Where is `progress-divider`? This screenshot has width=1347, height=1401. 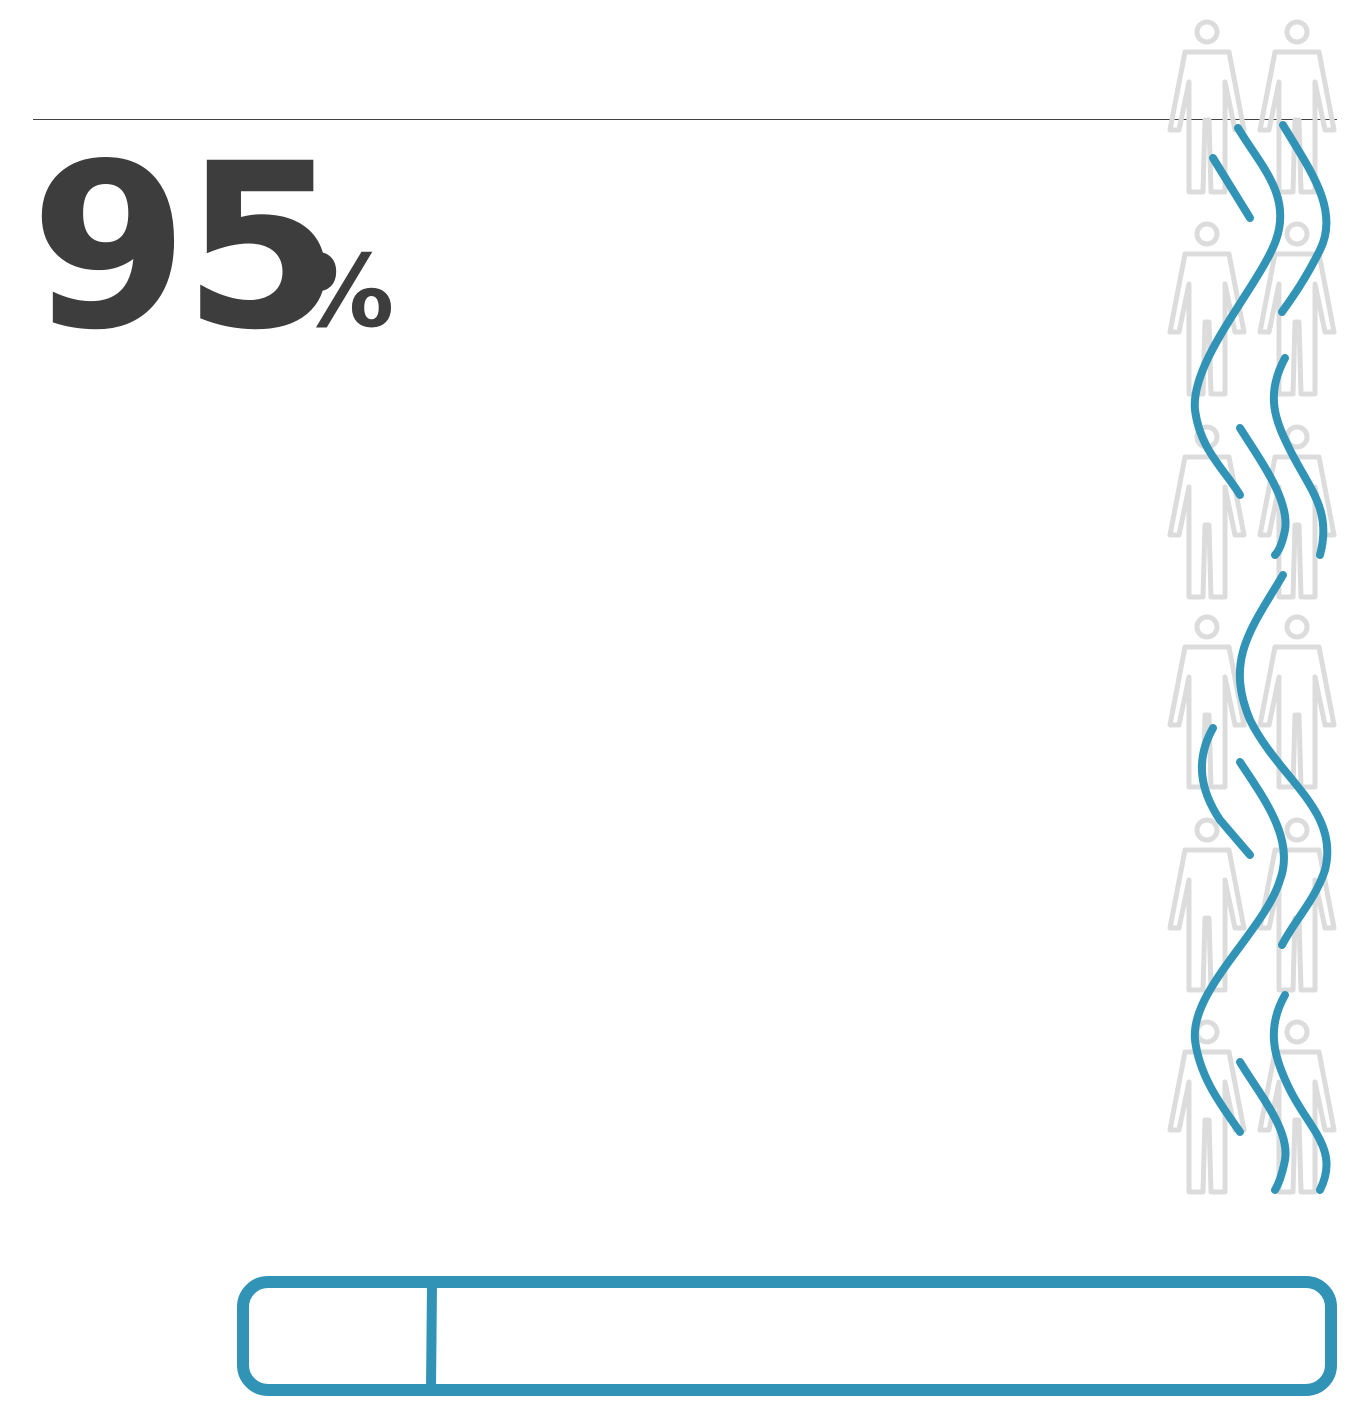
progress-divider is located at coordinates (431, 1337).